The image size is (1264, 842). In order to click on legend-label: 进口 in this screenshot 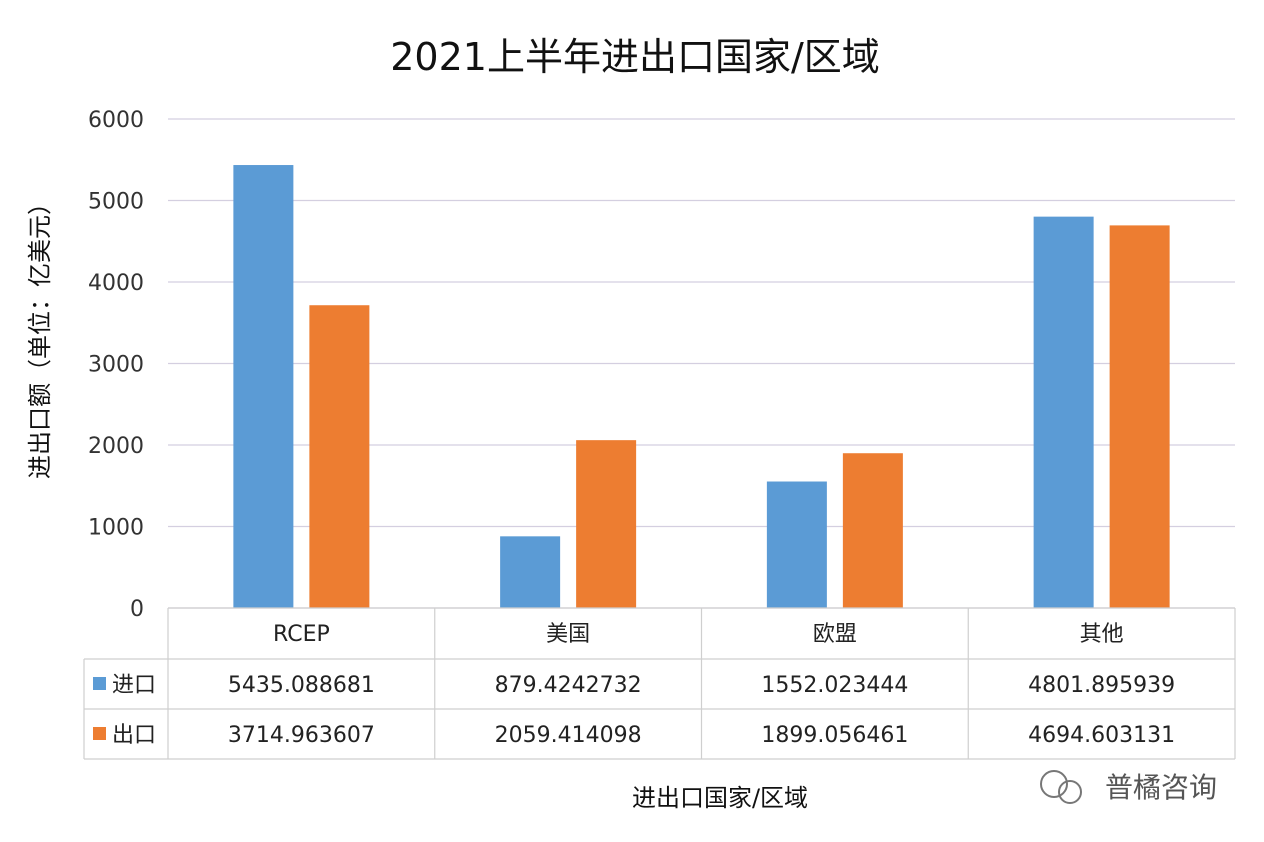, I will do `click(134, 685)`.